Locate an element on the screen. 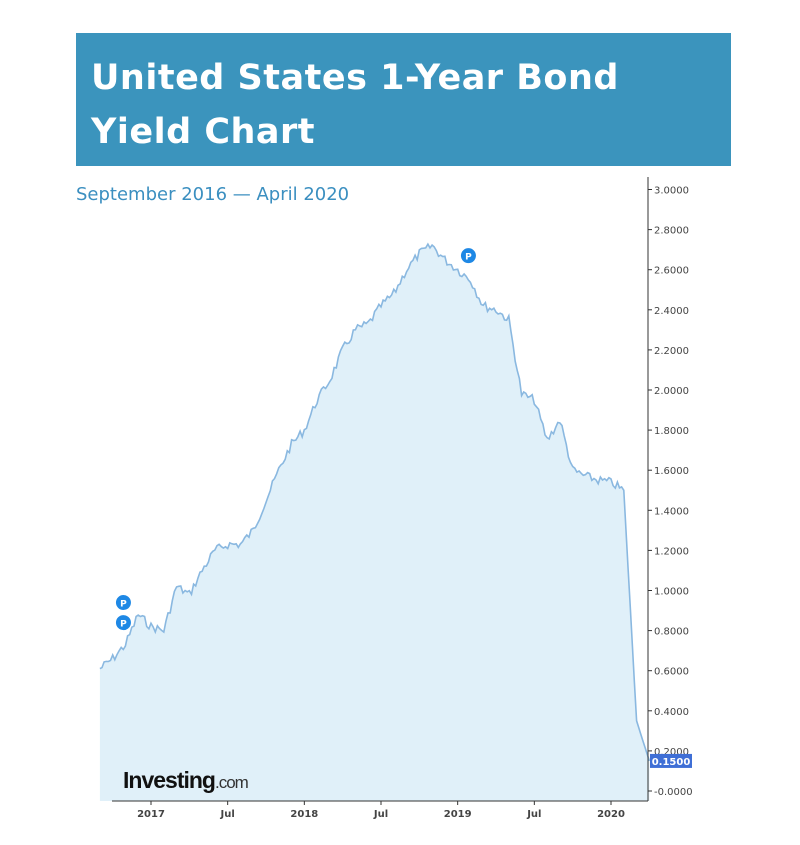 The width and height of the screenshot is (800, 845). logo-brand: Investing is located at coordinates (169, 780).